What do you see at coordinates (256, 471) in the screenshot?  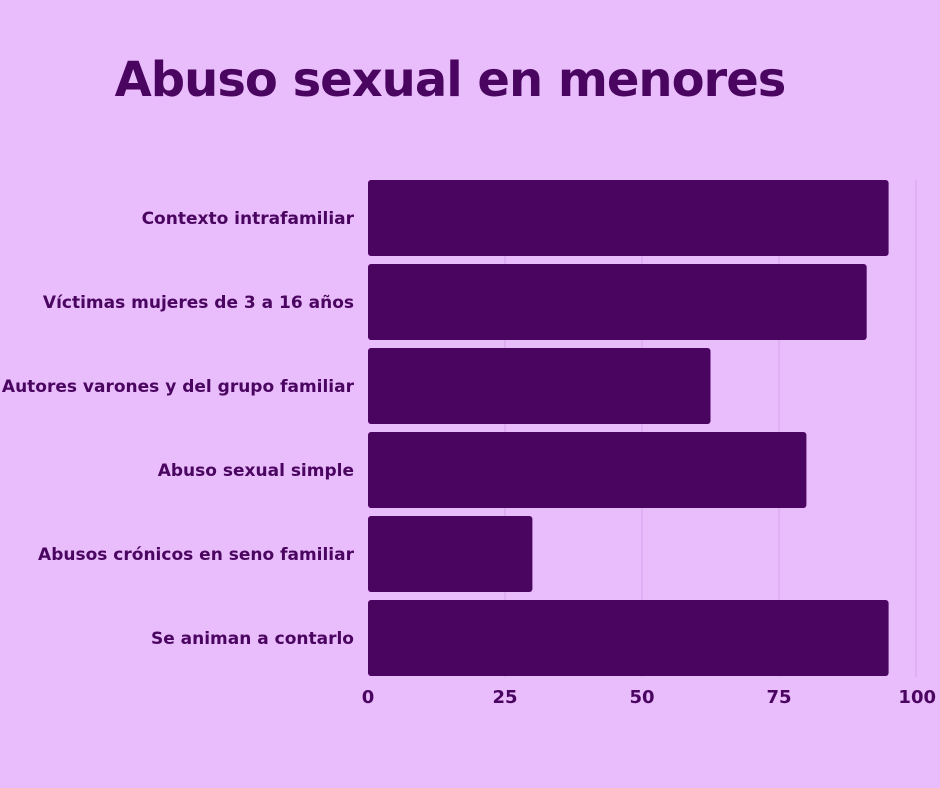 I see `category-label: Abuso sexual simple` at bounding box center [256, 471].